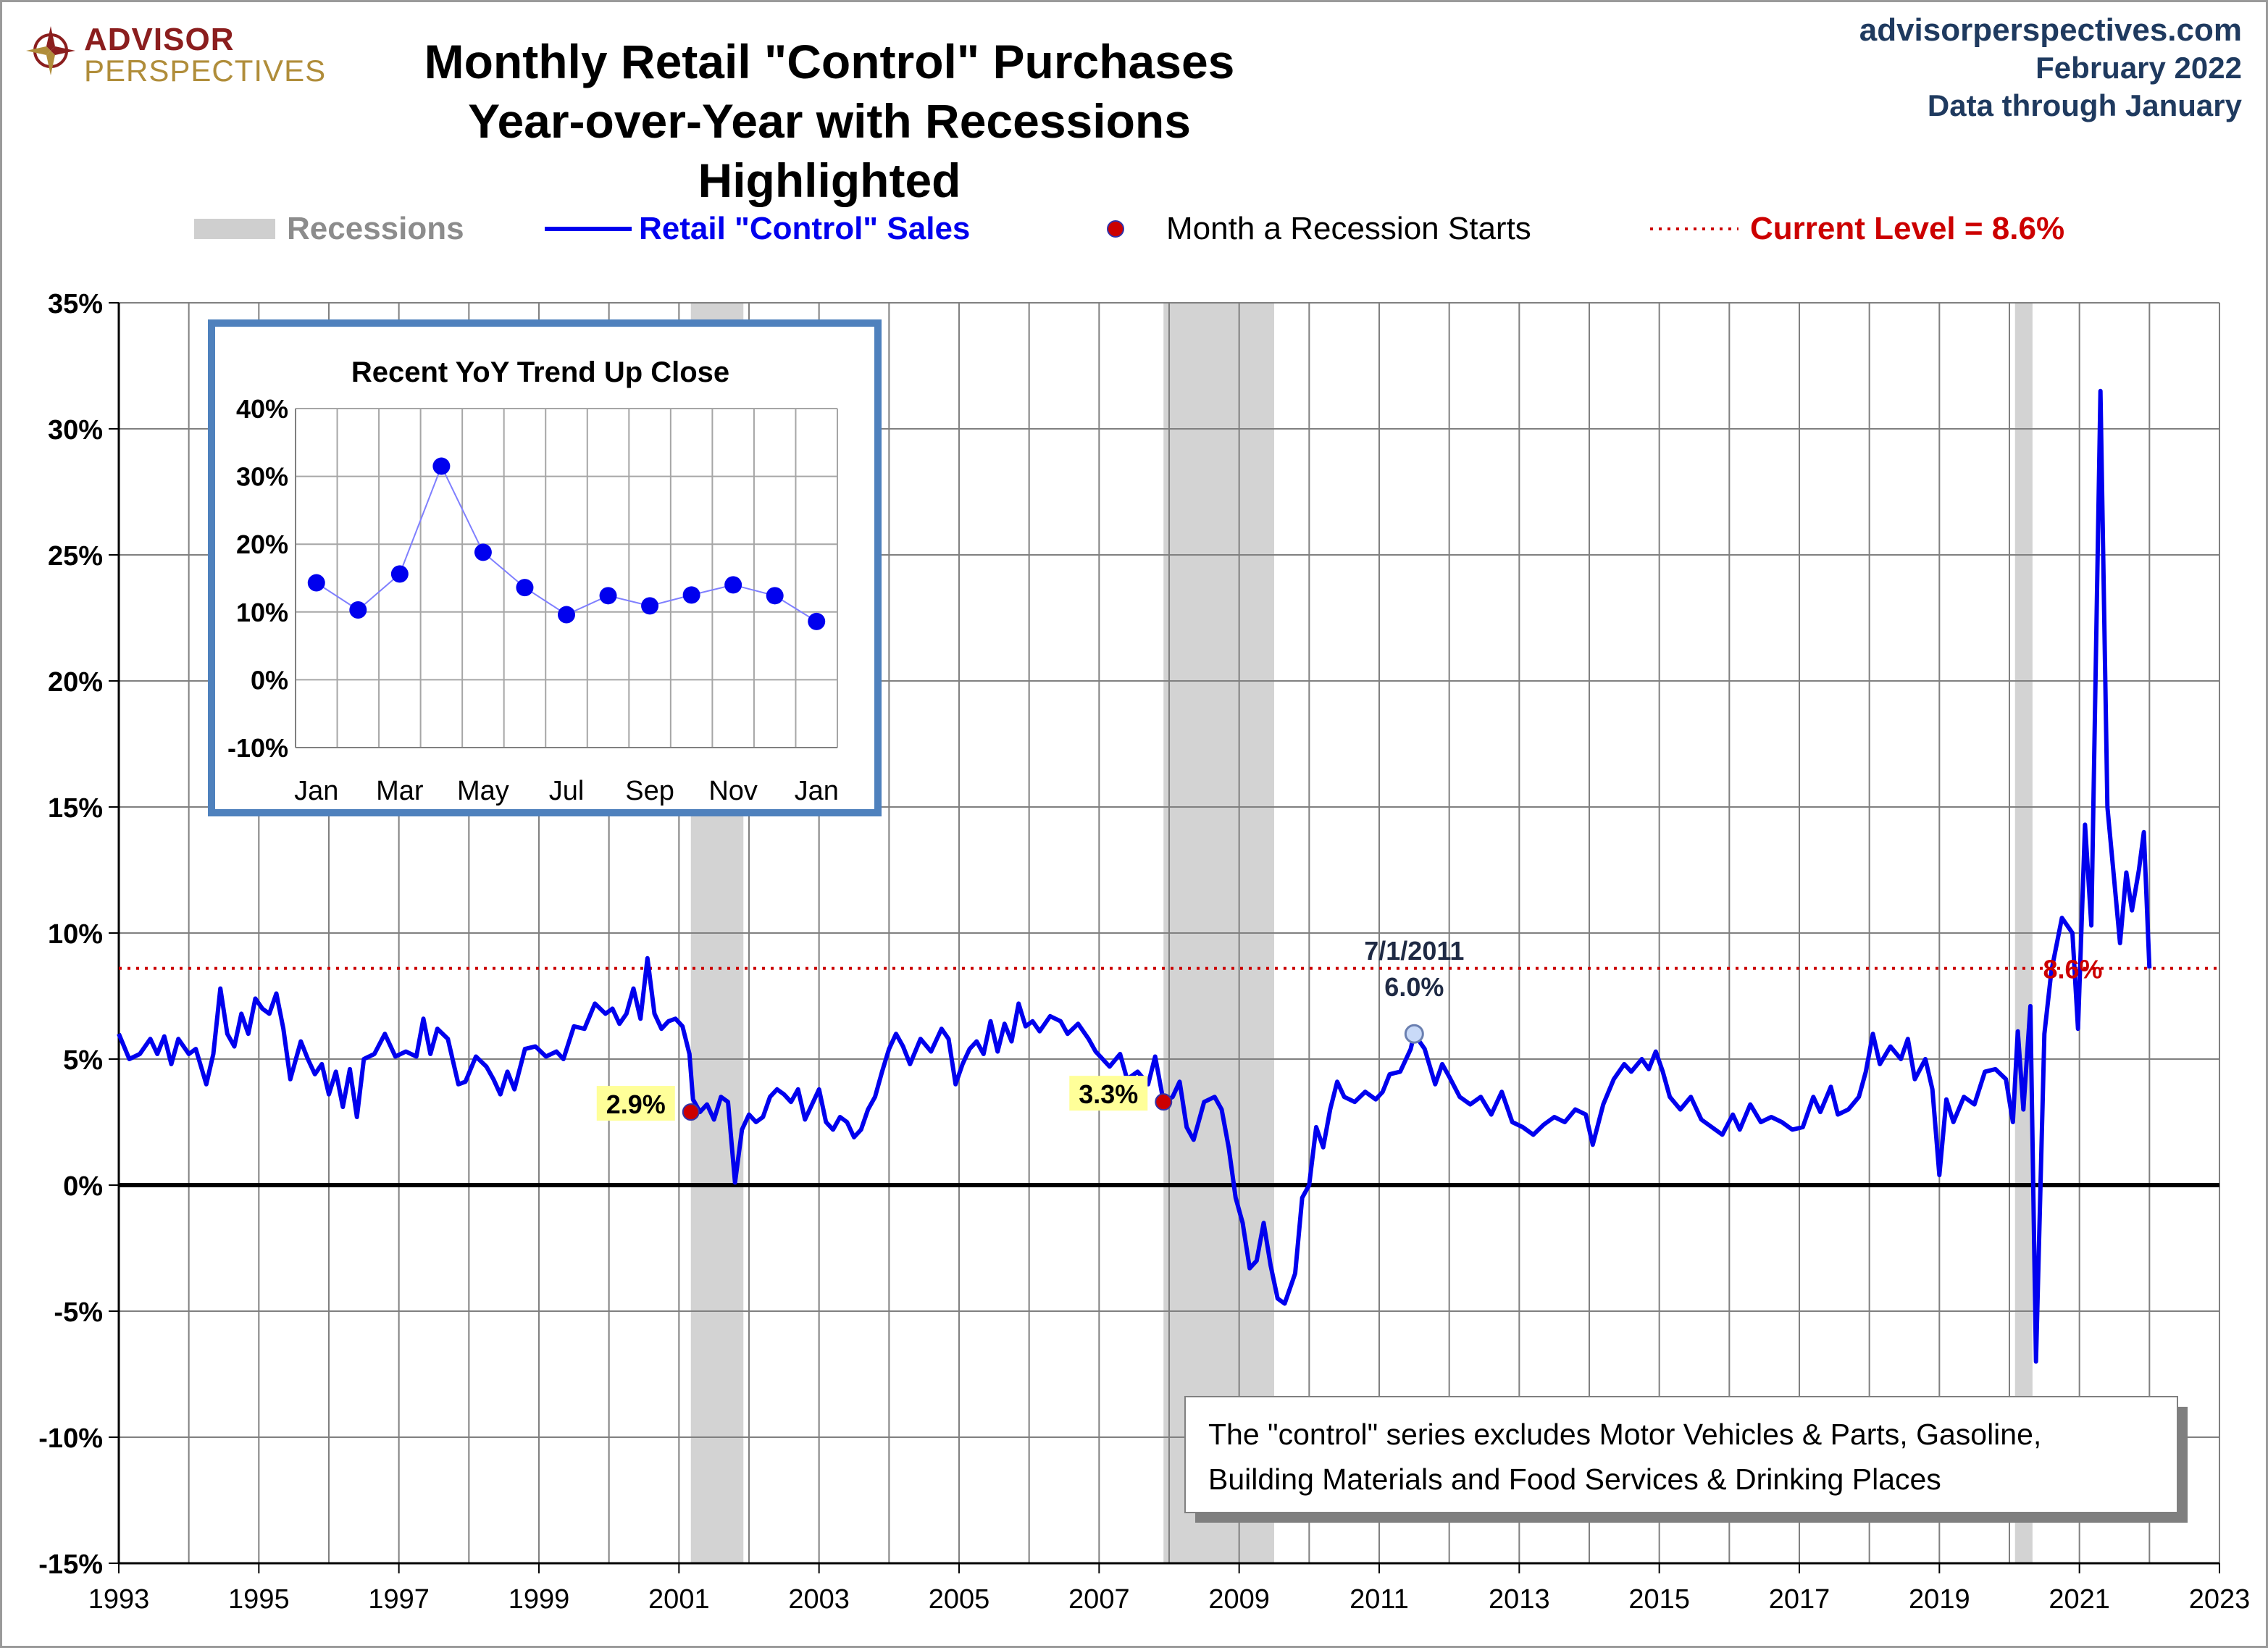  Describe the element at coordinates (262, 544) in the screenshot. I see `inset-y-tick-label: 20%` at that location.